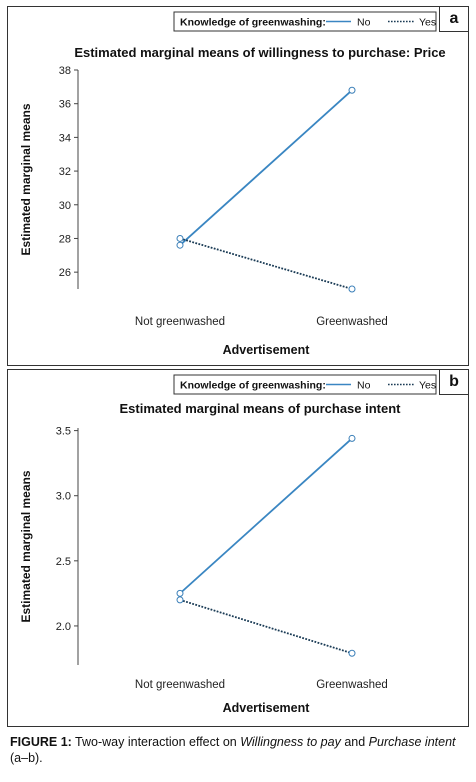  What do you see at coordinates (65, 239) in the screenshot?
I see `y-tick-label: 28` at bounding box center [65, 239].